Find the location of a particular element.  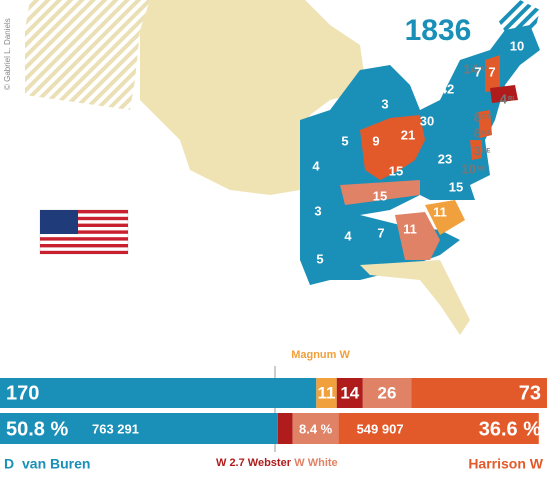

year: 1836 is located at coordinates (438, 30).